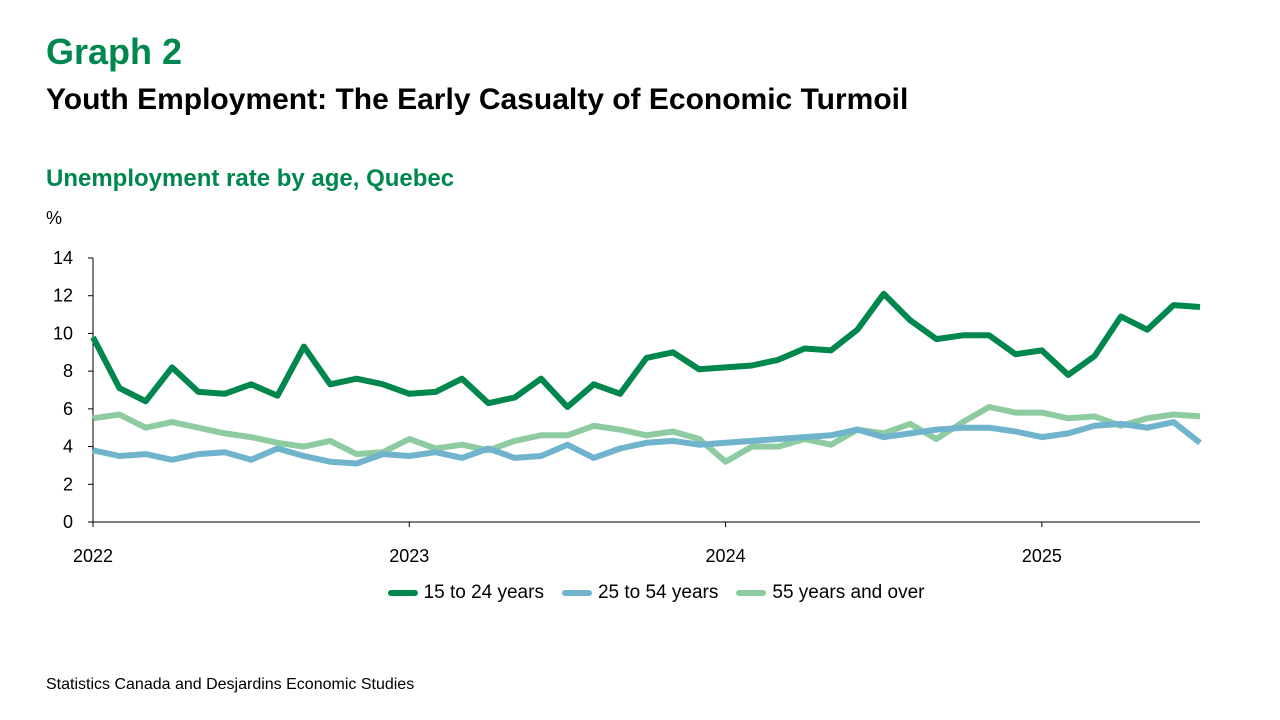 This screenshot has width=1280, height=720. Describe the element at coordinates (1042, 556) in the screenshot. I see `x-tick-label: 2025` at that location.